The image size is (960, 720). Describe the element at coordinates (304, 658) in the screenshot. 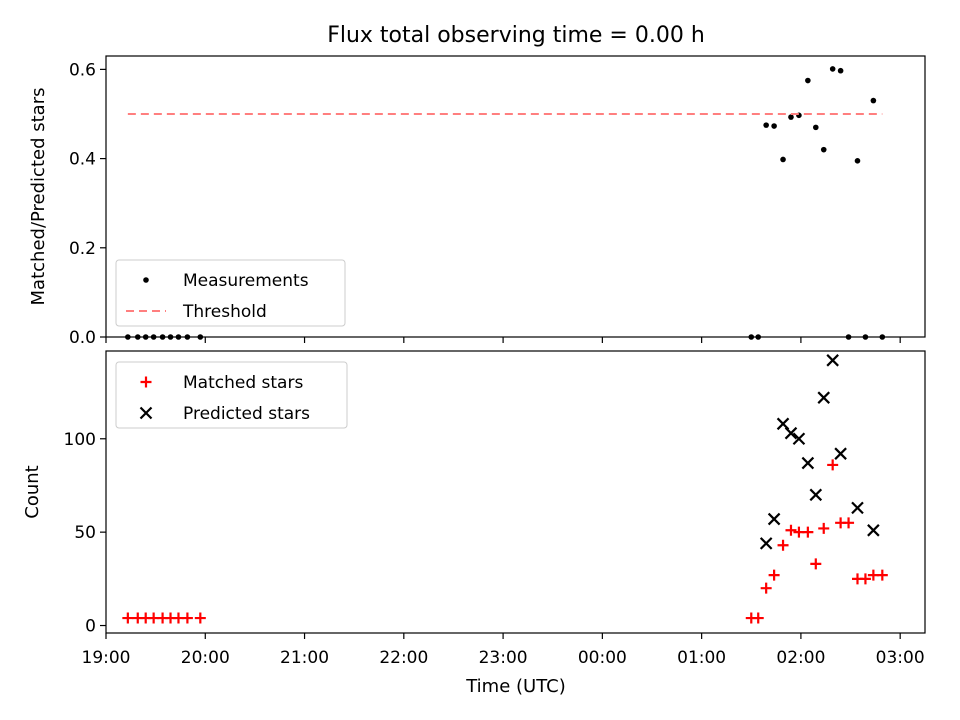

I see `x-tick-label: 21:00` at that location.